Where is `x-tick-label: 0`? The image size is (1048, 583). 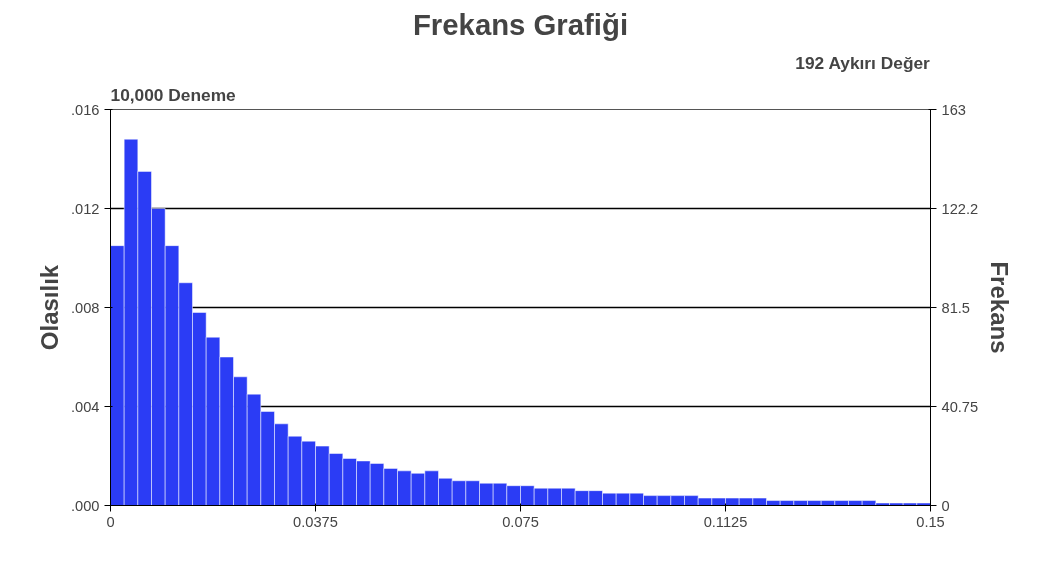
x-tick-label: 0 is located at coordinates (110, 521).